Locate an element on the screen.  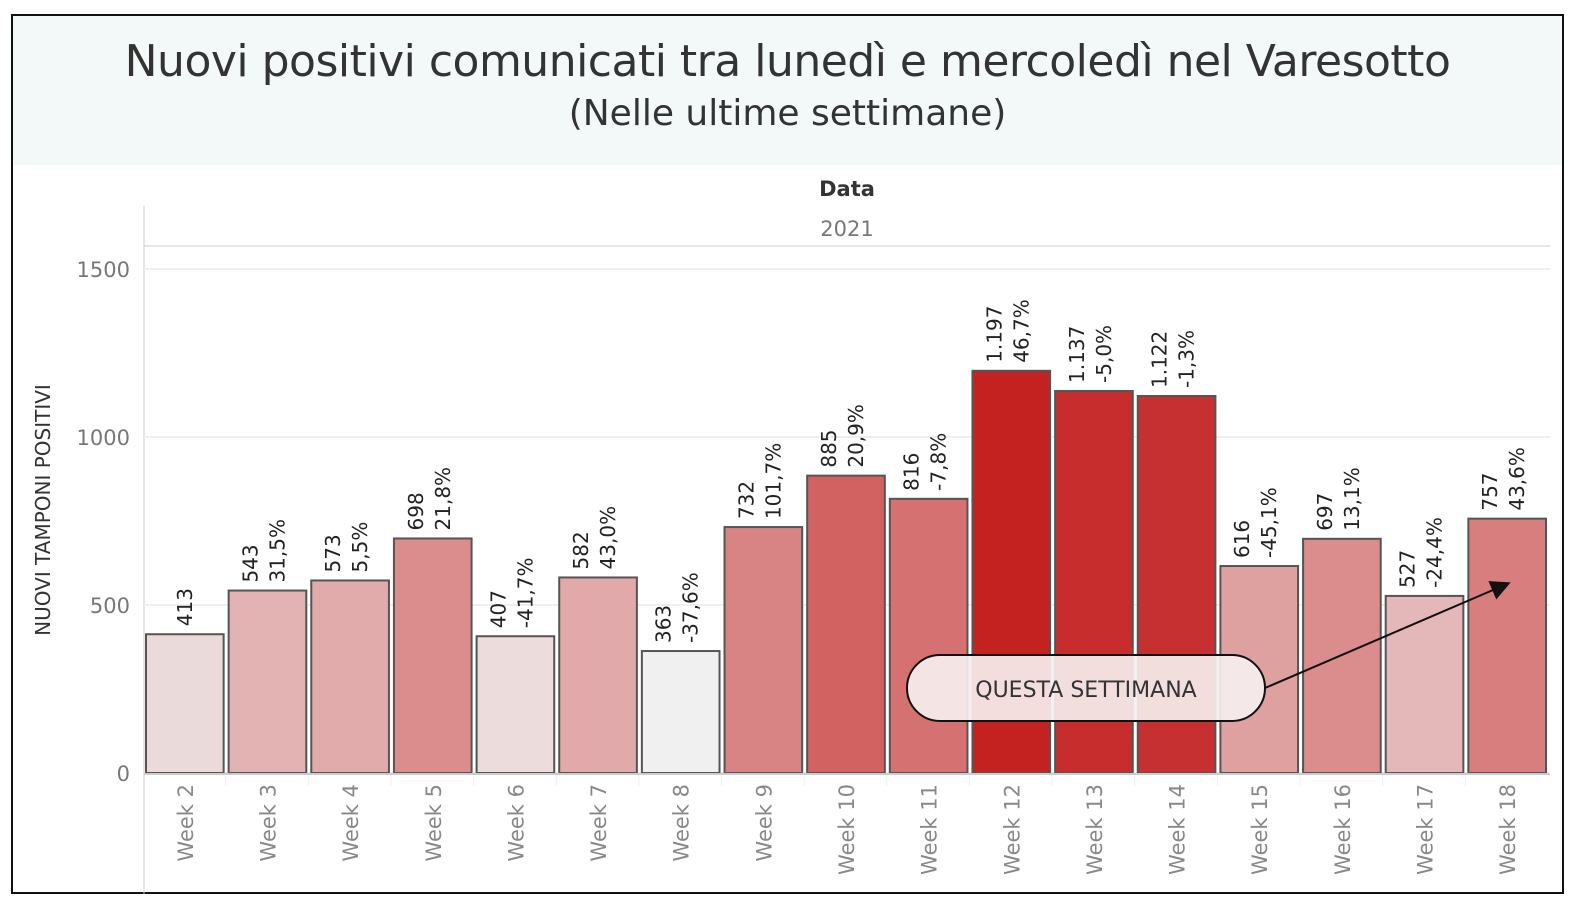
value-label: 616 is located at coordinates (1242, 539).